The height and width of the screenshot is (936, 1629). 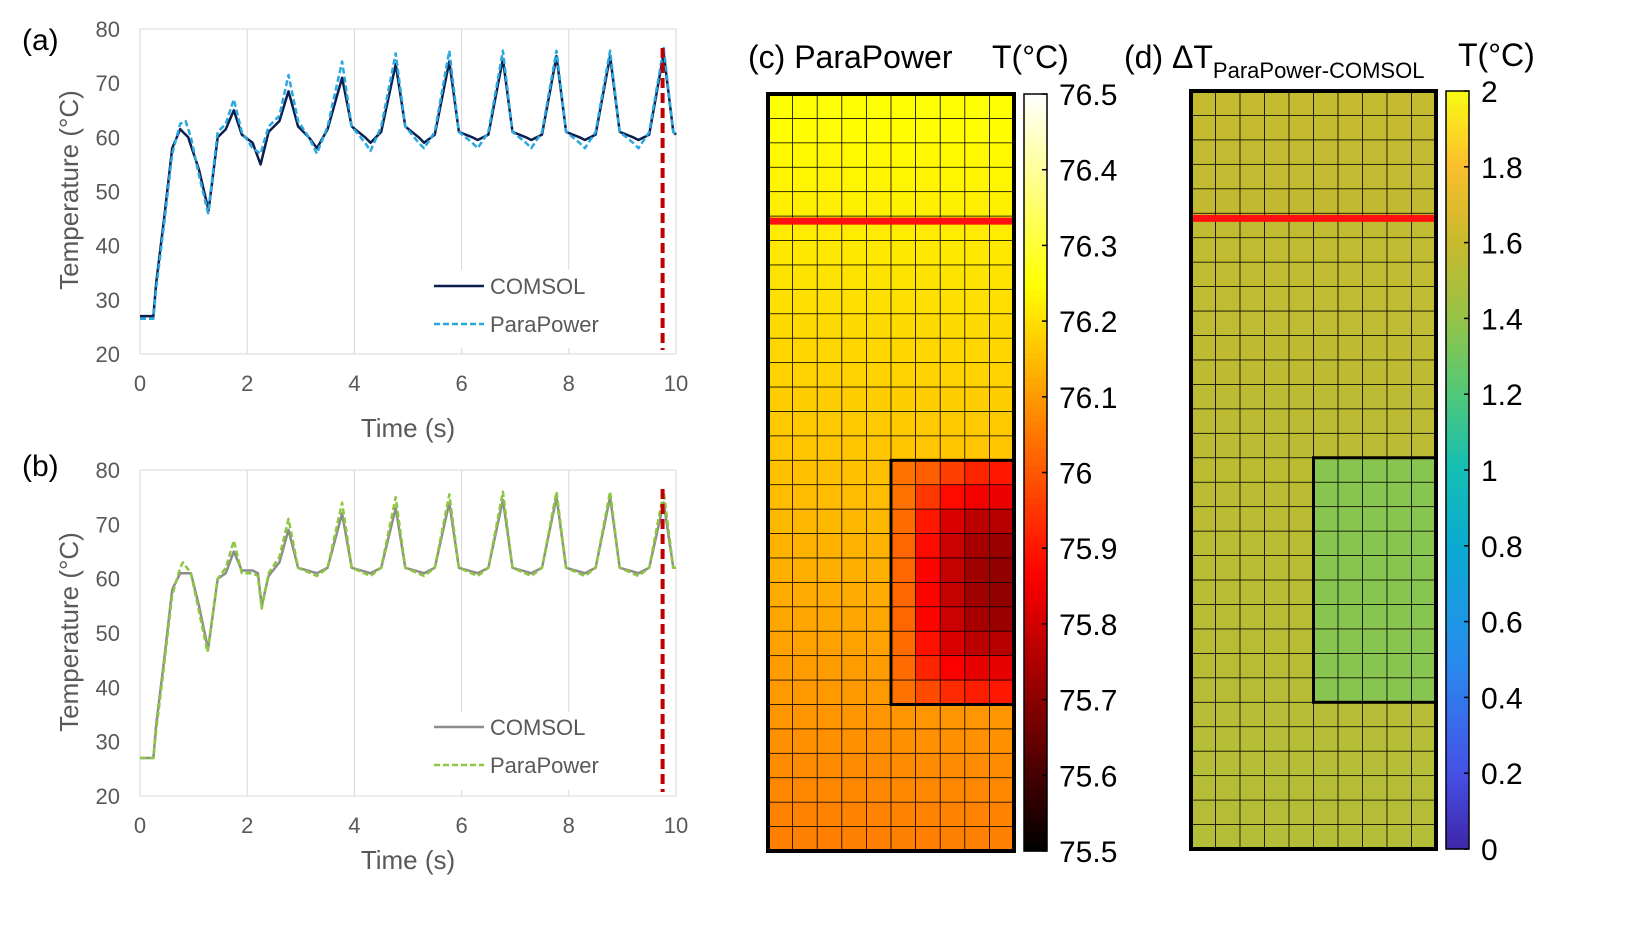 I want to click on colorbar-tick-label-c: 75.6, so click(x=1088, y=776).